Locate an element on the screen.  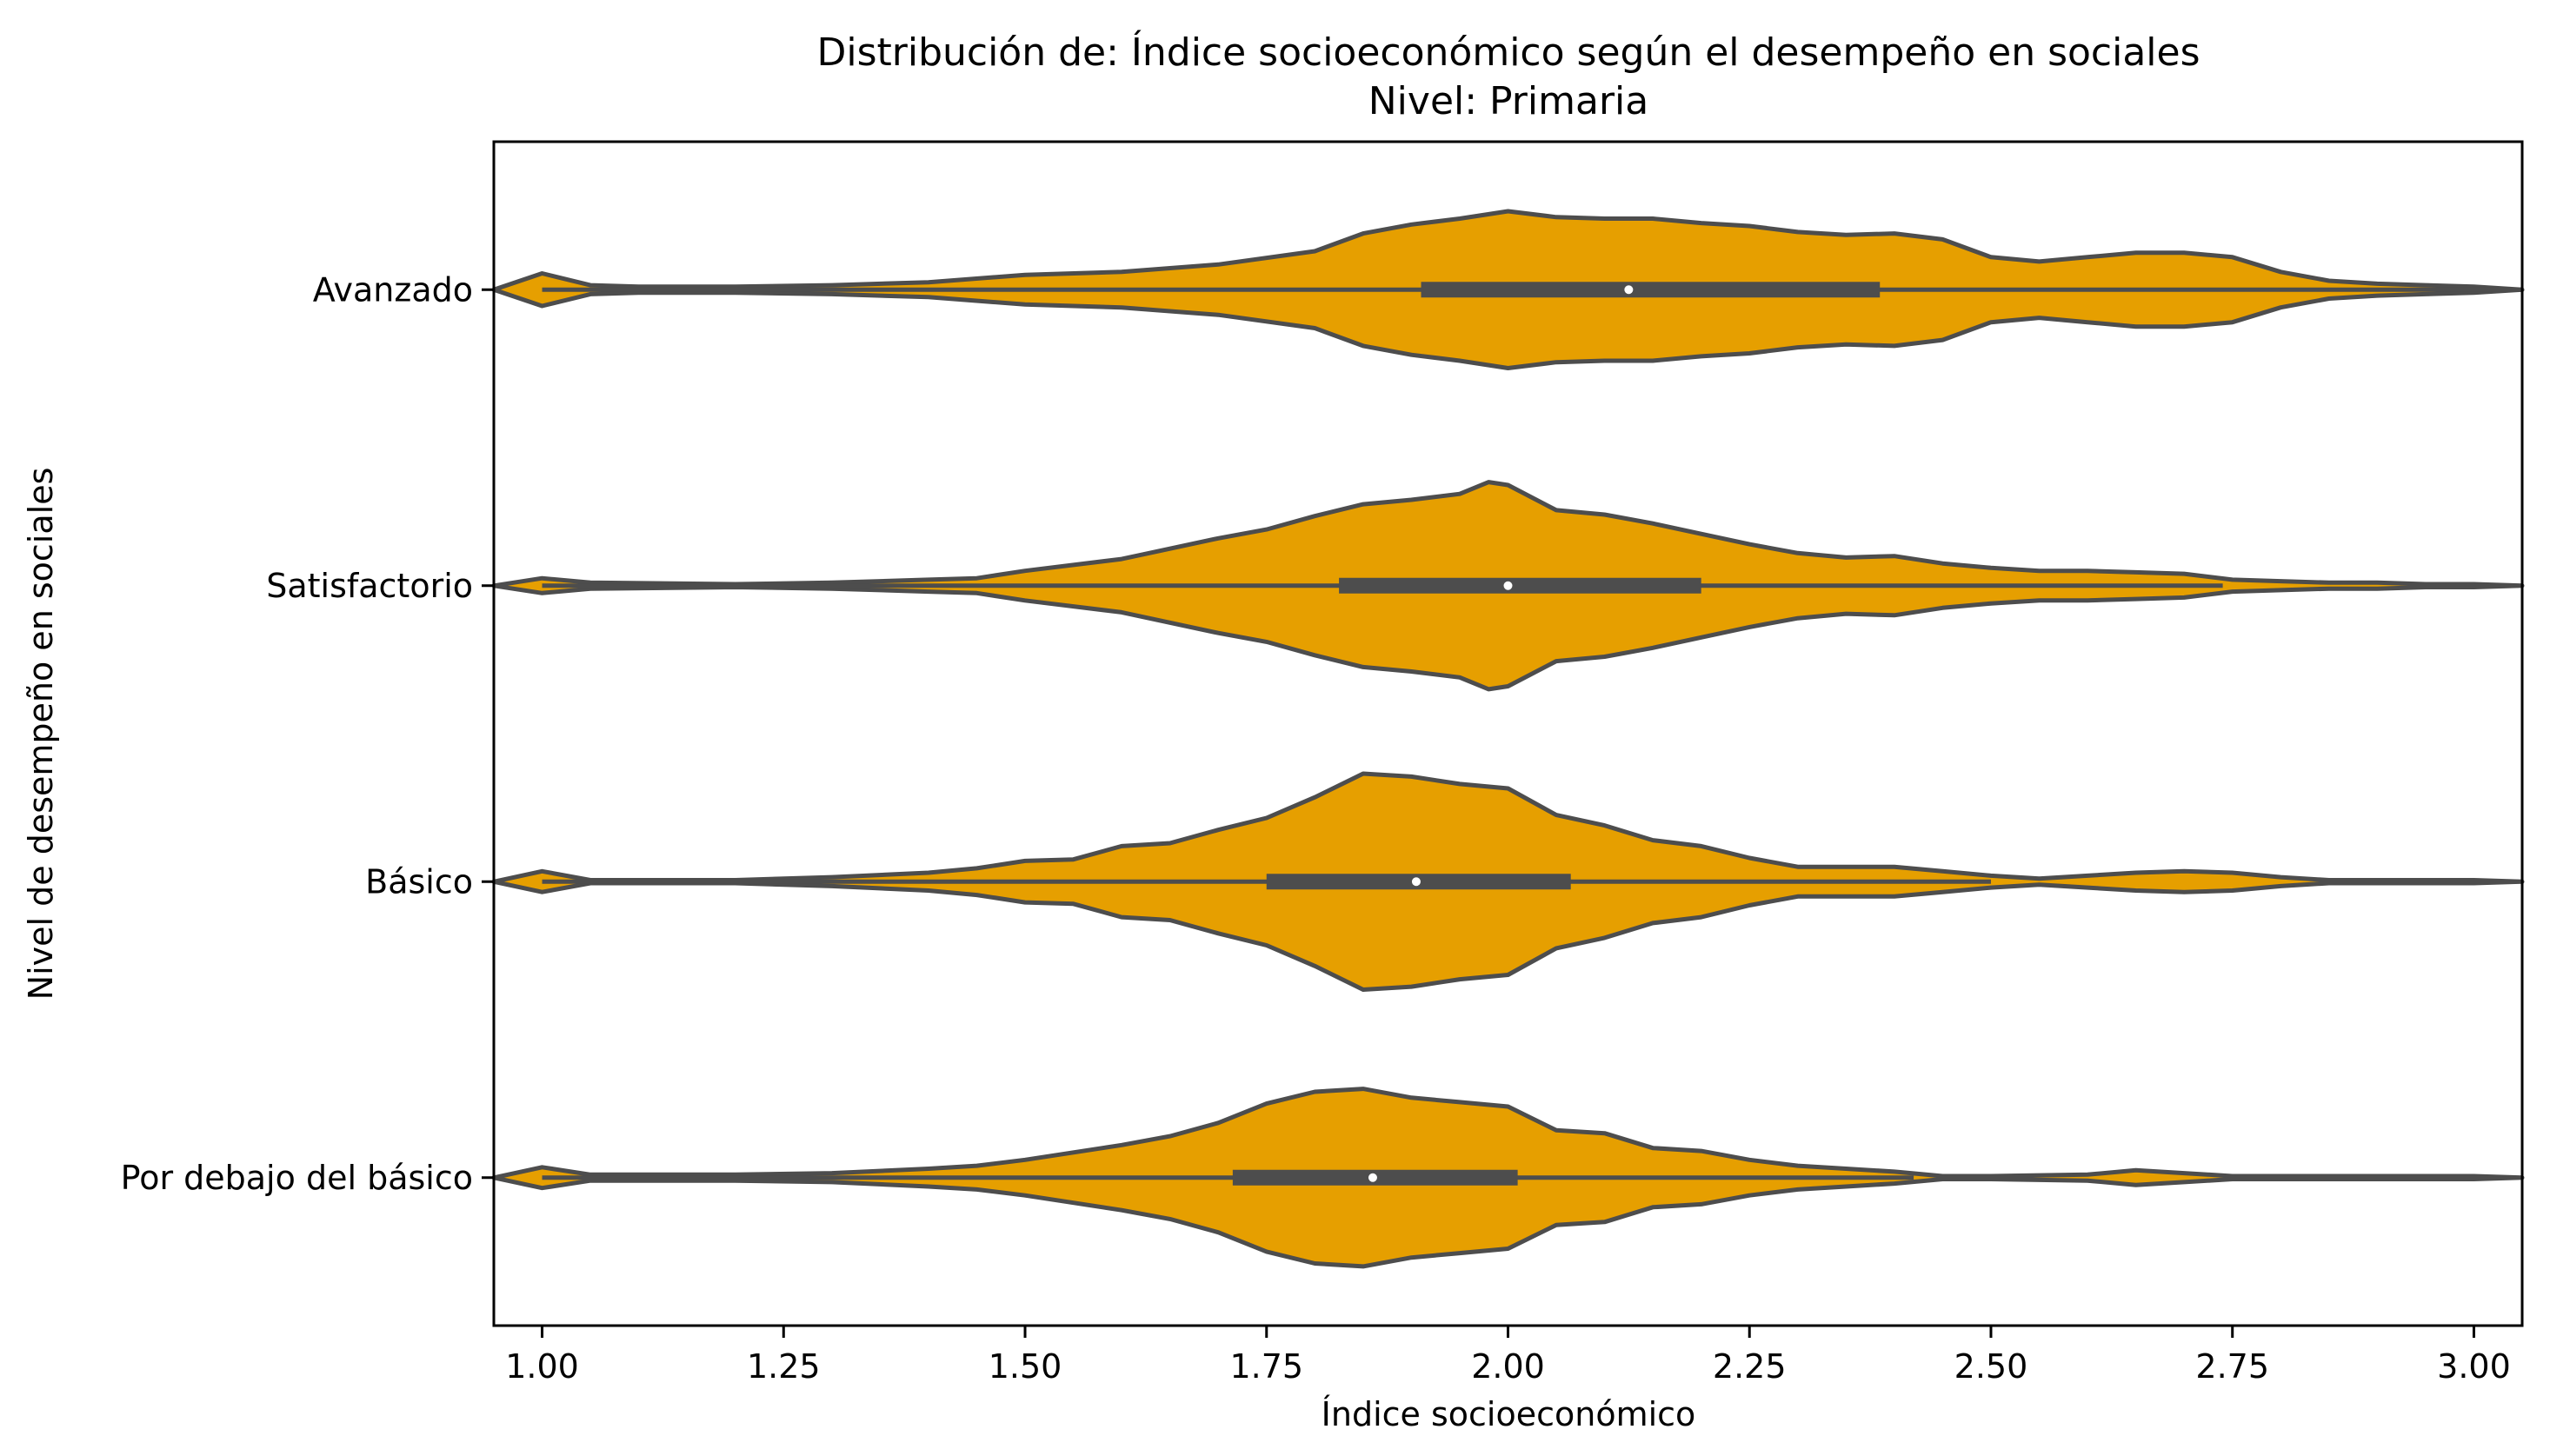
x-tick-label: 2.75 is located at coordinates (2232, 1366).